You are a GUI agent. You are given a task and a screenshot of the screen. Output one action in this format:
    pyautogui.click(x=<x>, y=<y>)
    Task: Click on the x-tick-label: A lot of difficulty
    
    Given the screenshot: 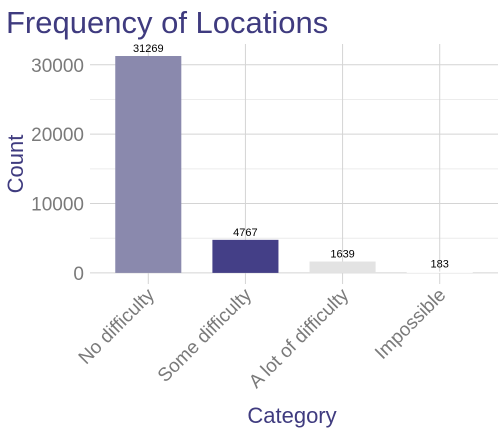 What is the action you would take?
    pyautogui.click(x=299, y=338)
    